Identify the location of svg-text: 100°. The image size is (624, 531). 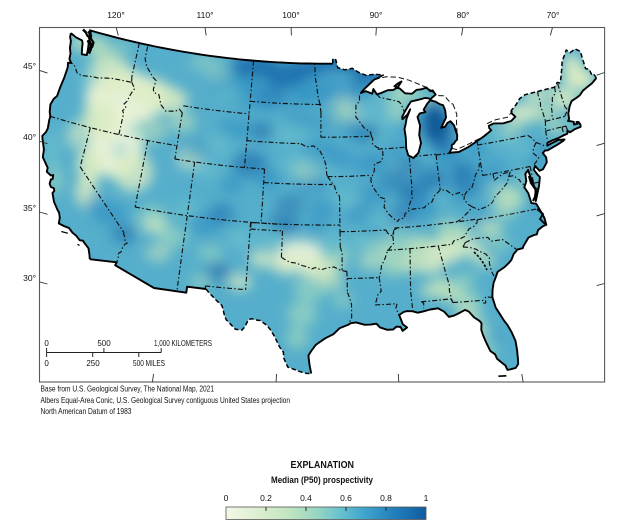
(291, 15).